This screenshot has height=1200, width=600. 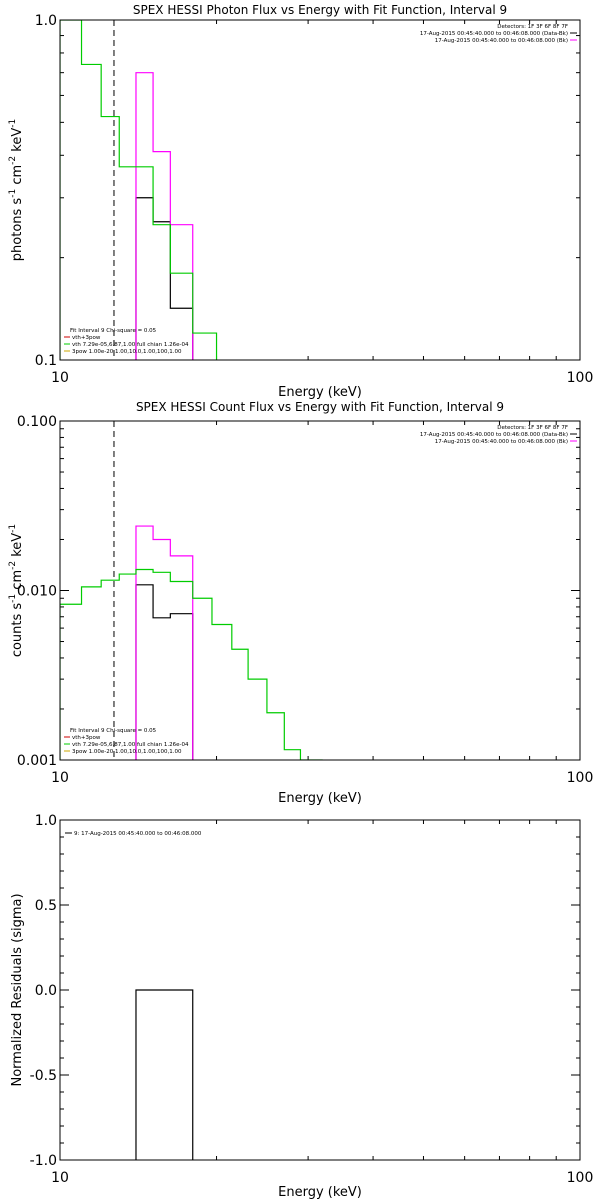 I want to click on y-axis-label-part: photons s, so click(x=17, y=230).